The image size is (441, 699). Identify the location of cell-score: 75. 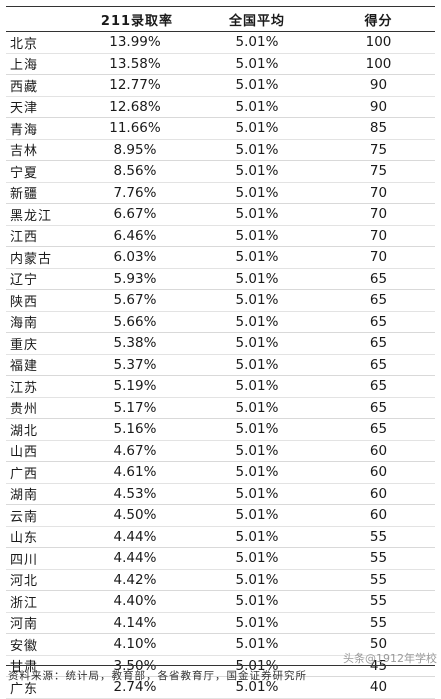
(378, 149).